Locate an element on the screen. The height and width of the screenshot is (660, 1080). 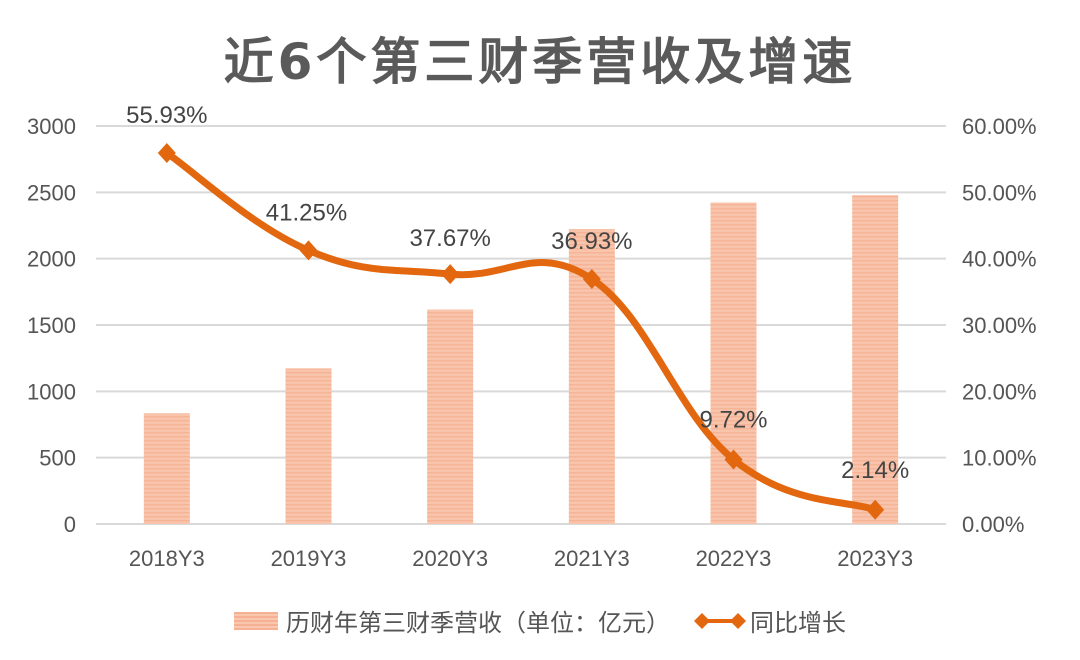
legend-bar-swatch is located at coordinates (256, 620).